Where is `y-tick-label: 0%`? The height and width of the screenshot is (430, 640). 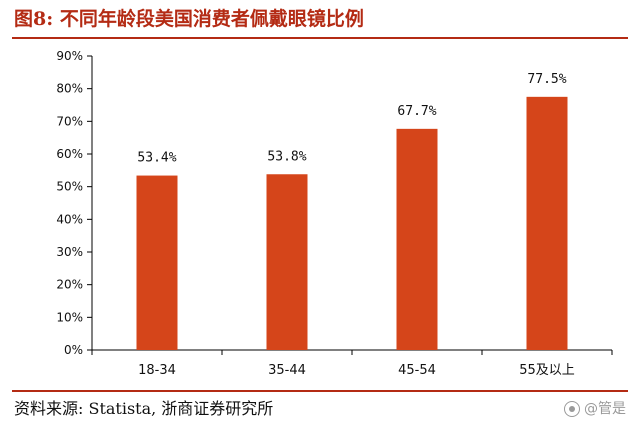
y-tick-label: 0% is located at coordinates (73, 350).